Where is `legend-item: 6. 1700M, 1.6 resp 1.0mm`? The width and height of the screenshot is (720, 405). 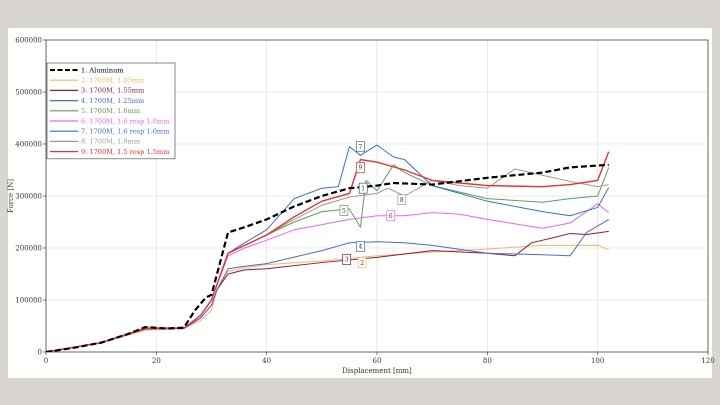
legend-item: 6. 1700M, 1.6 resp 1.0mm is located at coordinates (110, 121).